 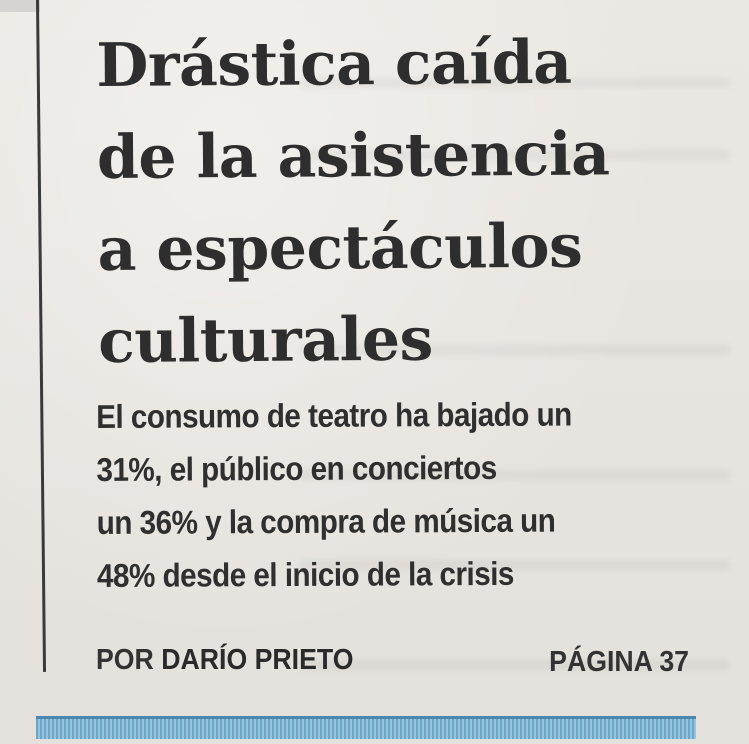 I want to click on subheadline-line-2: 31%, el público en conciertos, so click(x=296, y=468).